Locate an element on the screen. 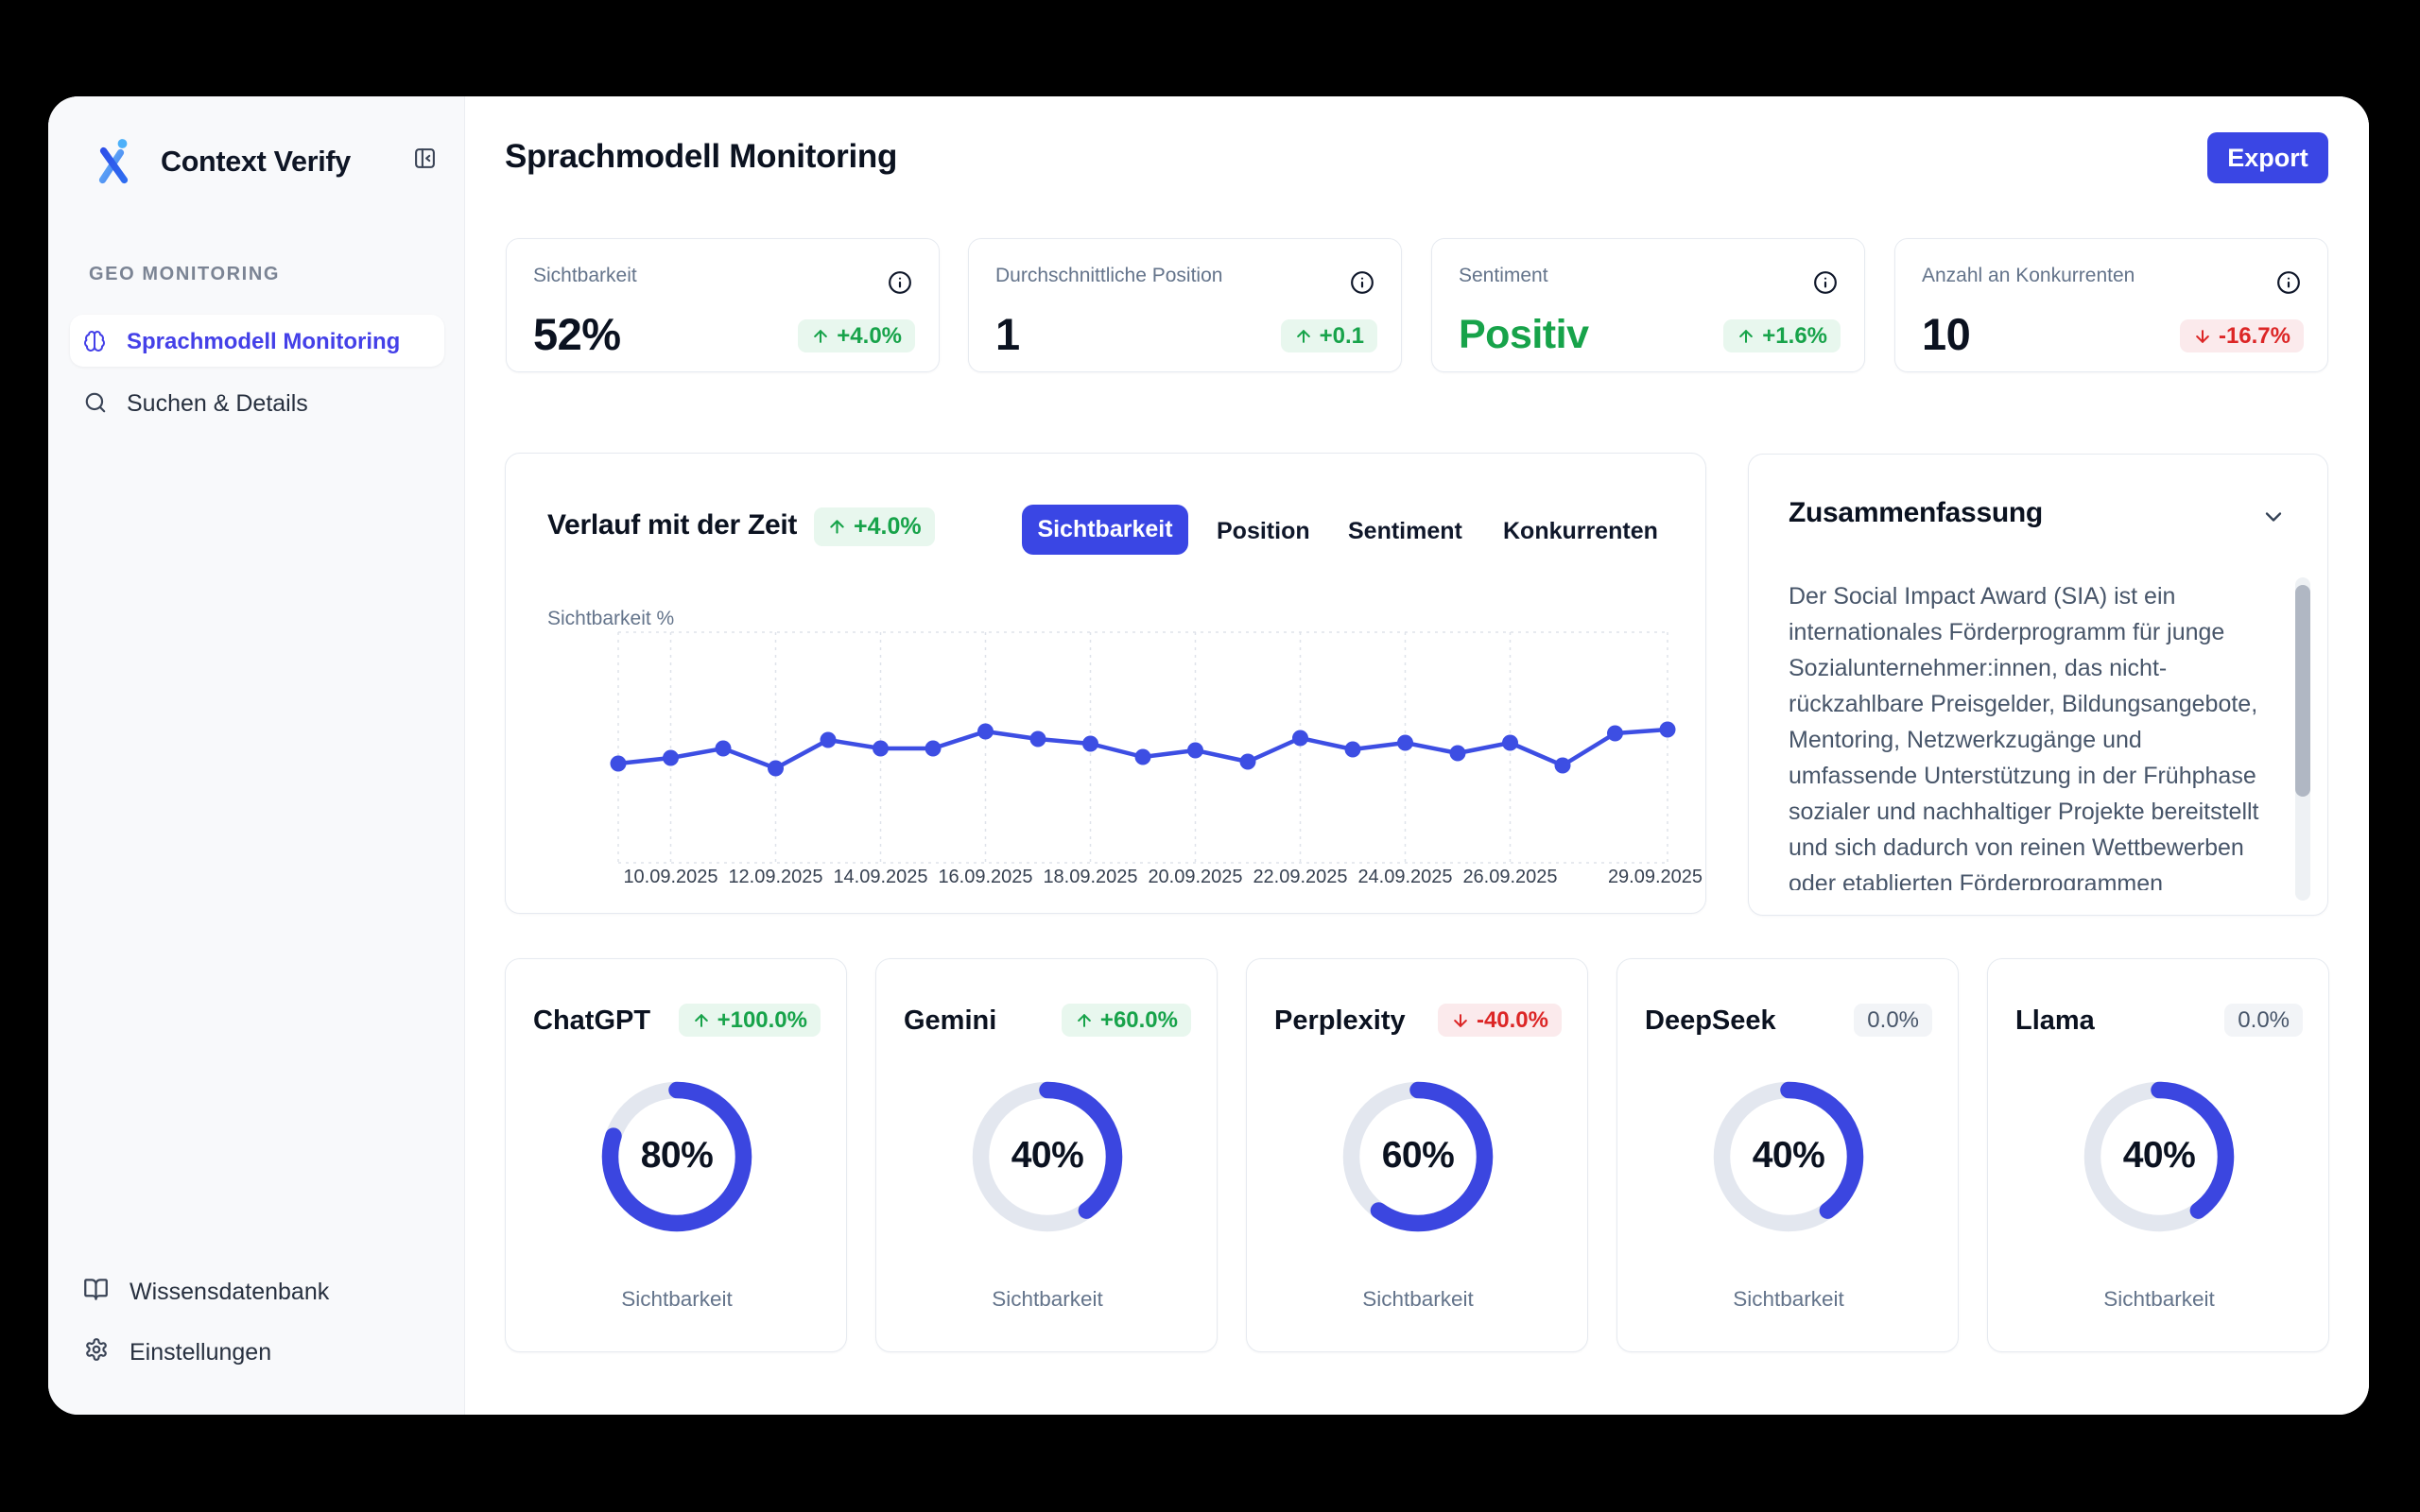 This screenshot has width=2420, height=1512. svg-text: 24.09.2025 is located at coordinates (1404, 877).